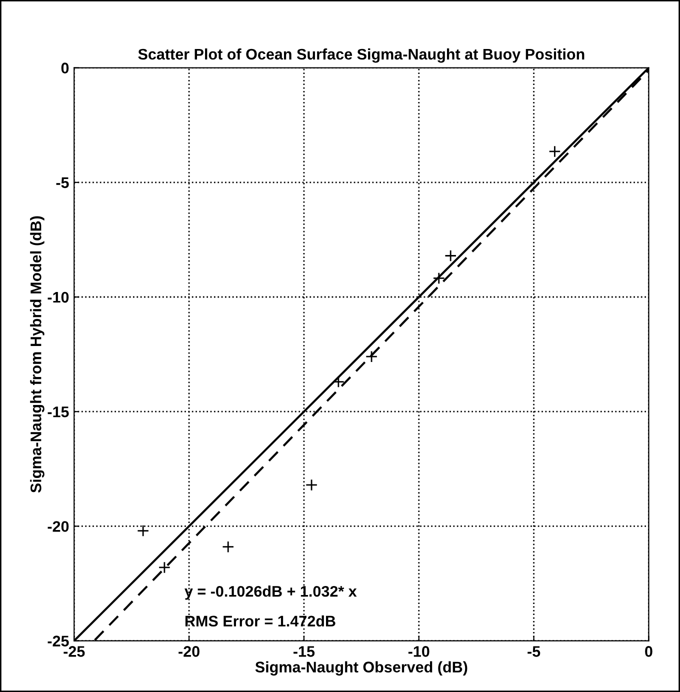 This screenshot has height=692, width=680. Describe the element at coordinates (58, 526) in the screenshot. I see `y-tick-label: -20` at that location.